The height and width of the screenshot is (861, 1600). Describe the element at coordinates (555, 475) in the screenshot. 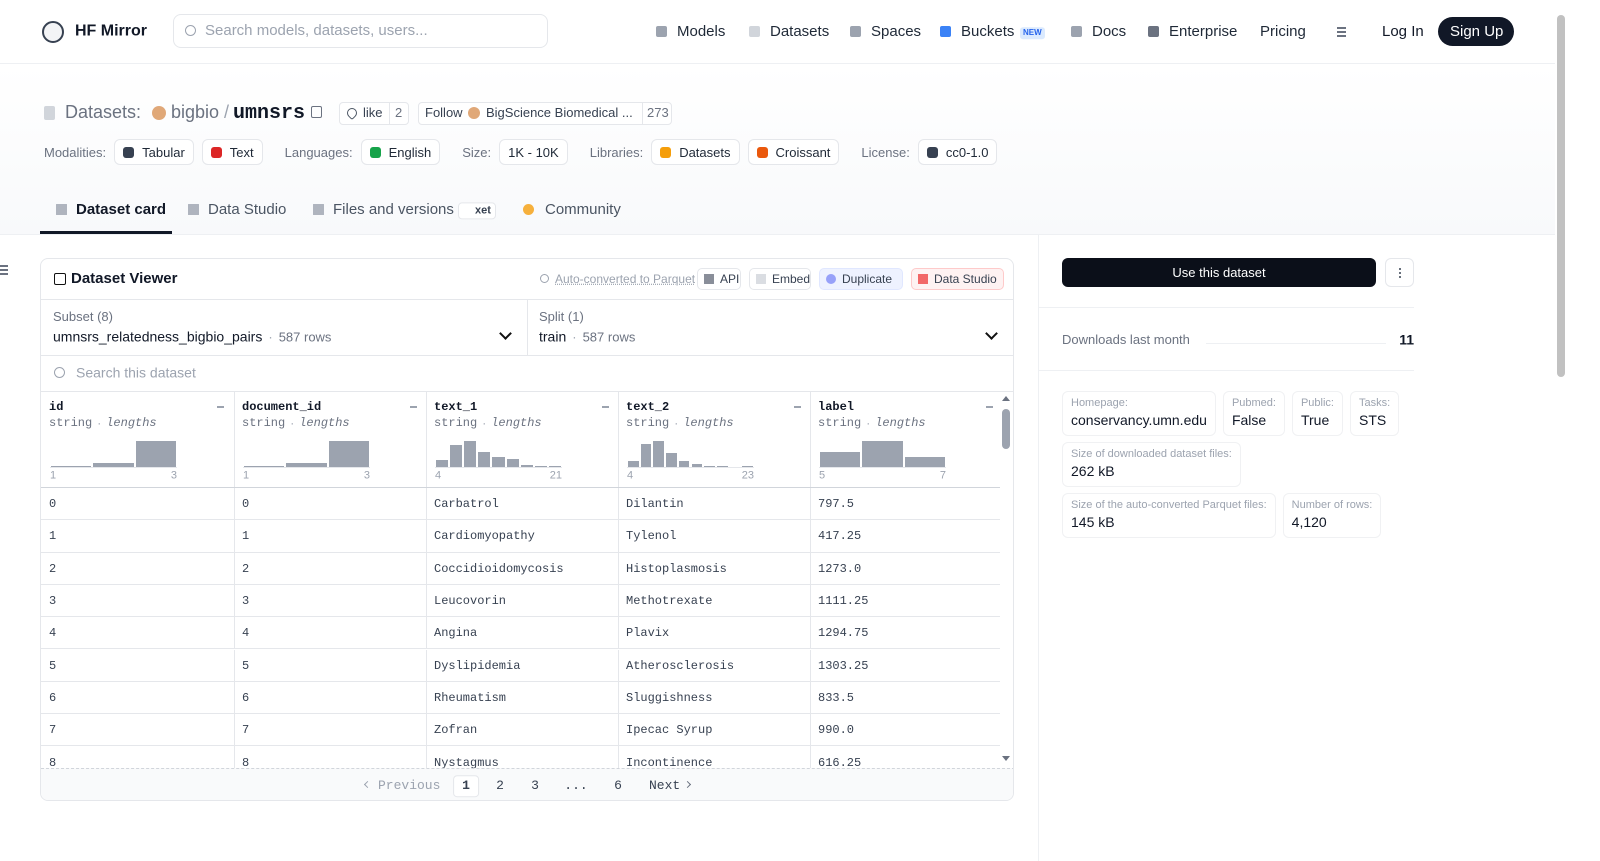

I see `histogram-max: 21` at that location.